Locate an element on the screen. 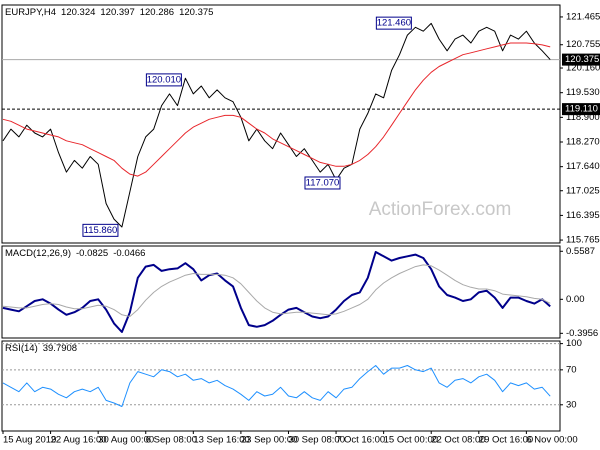  indicator-name: RSI(14) is located at coordinates (21, 348).